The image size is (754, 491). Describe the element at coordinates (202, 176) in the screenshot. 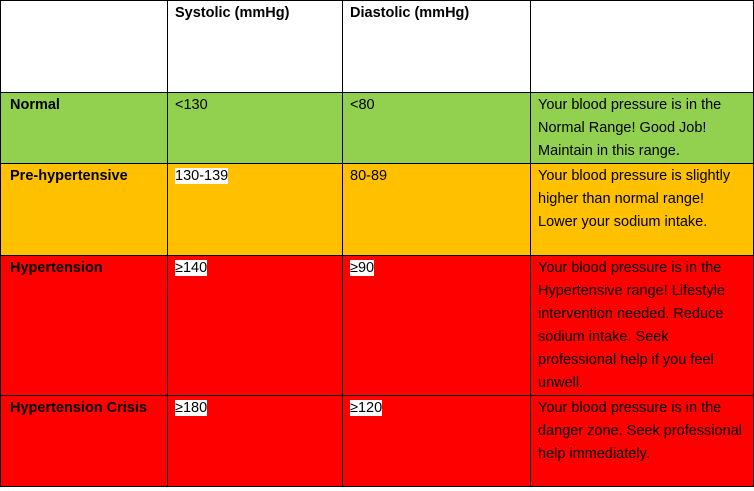

I see `systolic-value: 130-139` at that location.